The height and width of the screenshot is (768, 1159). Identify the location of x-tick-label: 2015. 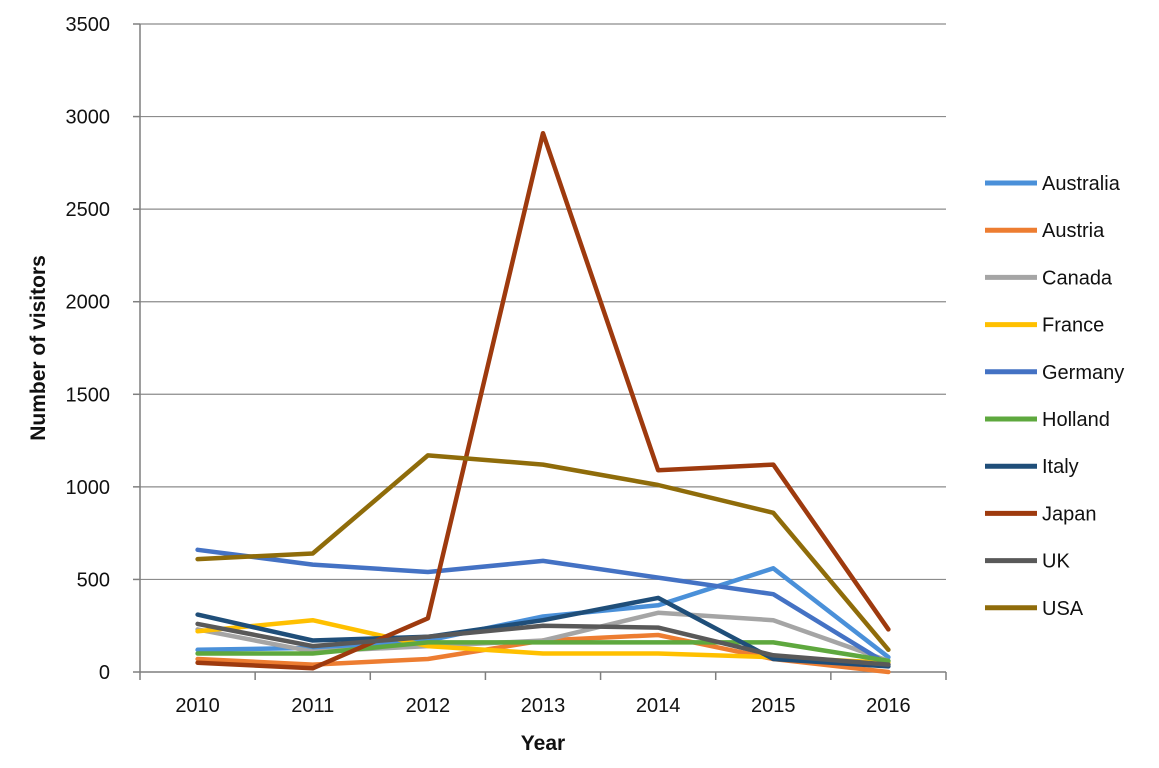
(773, 706).